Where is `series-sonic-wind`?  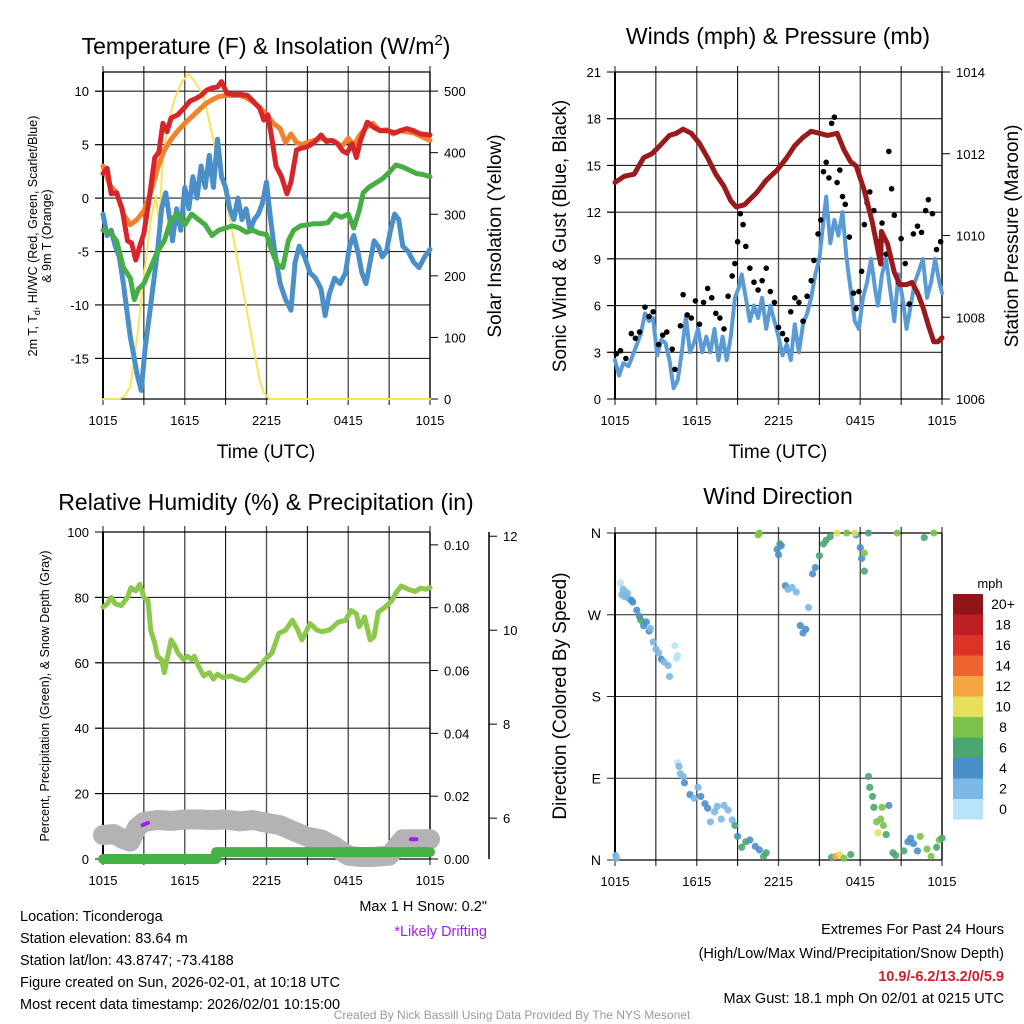 series-sonic-wind is located at coordinates (778, 292).